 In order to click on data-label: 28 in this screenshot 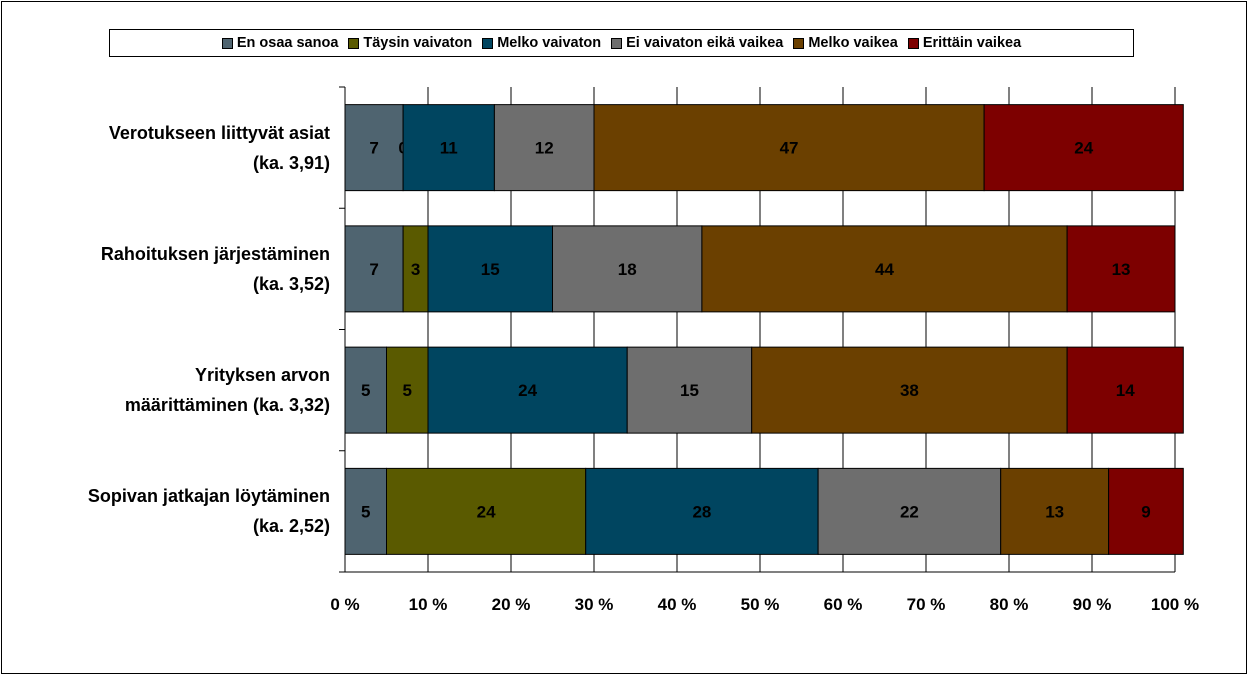, I will do `click(701, 511)`.